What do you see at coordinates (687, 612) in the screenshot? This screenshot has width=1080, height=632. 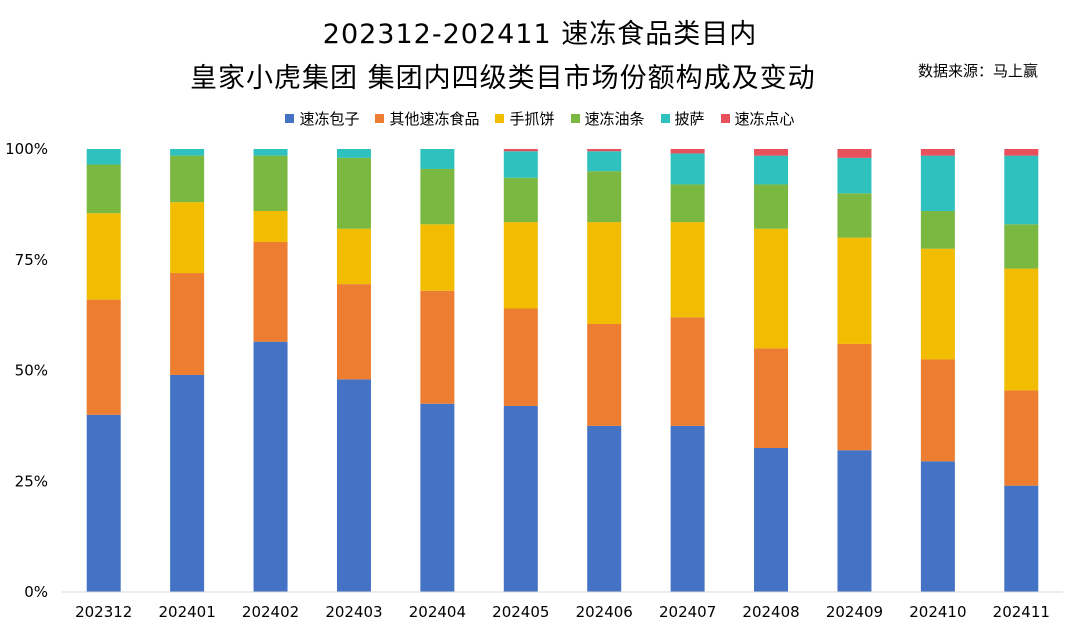 I see `x-tick-label: 202407` at bounding box center [687, 612].